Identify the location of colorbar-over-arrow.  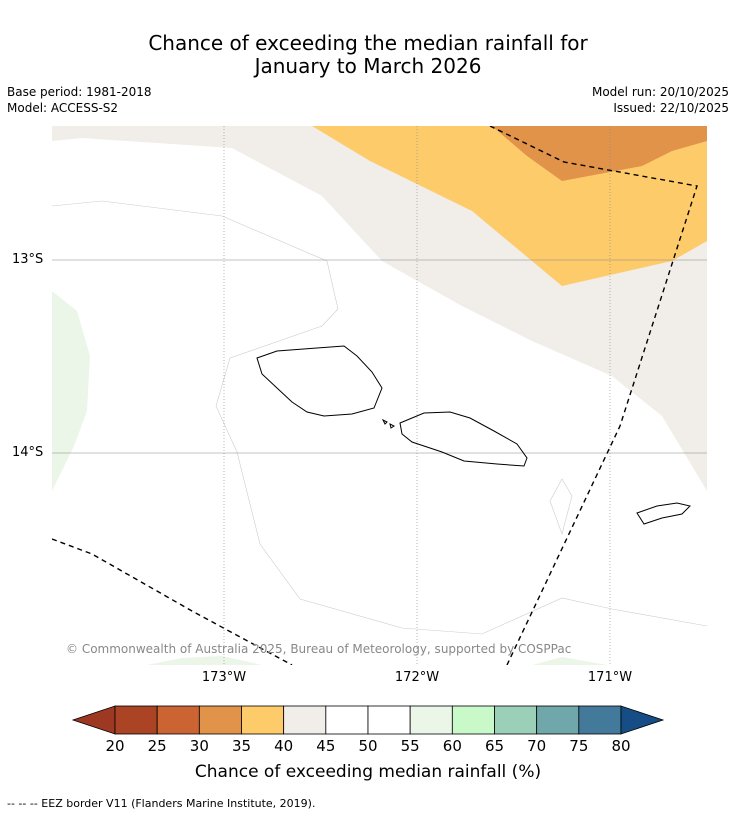
(642, 720).